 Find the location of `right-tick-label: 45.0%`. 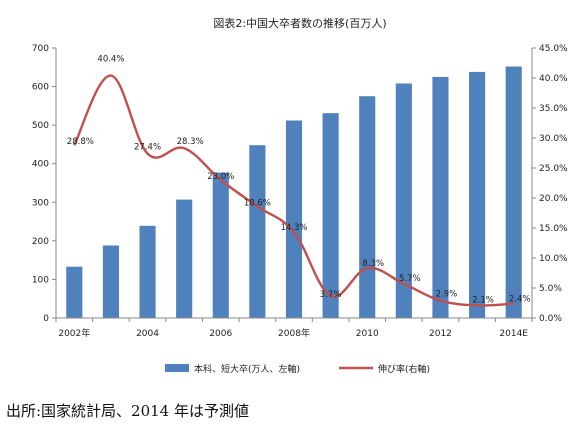

right-tick-label: 45.0% is located at coordinates (553, 49).